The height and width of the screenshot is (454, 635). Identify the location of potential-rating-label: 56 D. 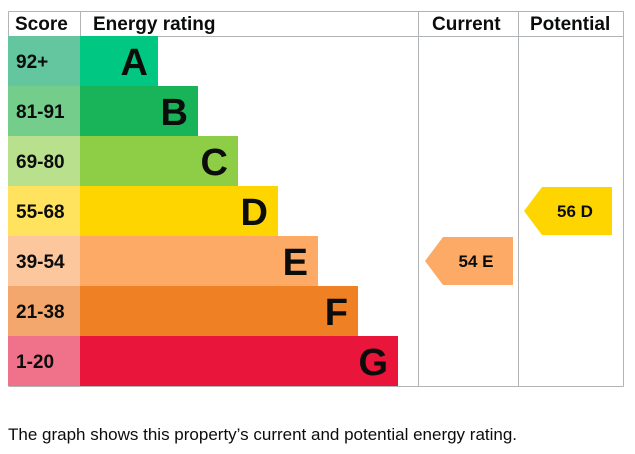
(575, 211).